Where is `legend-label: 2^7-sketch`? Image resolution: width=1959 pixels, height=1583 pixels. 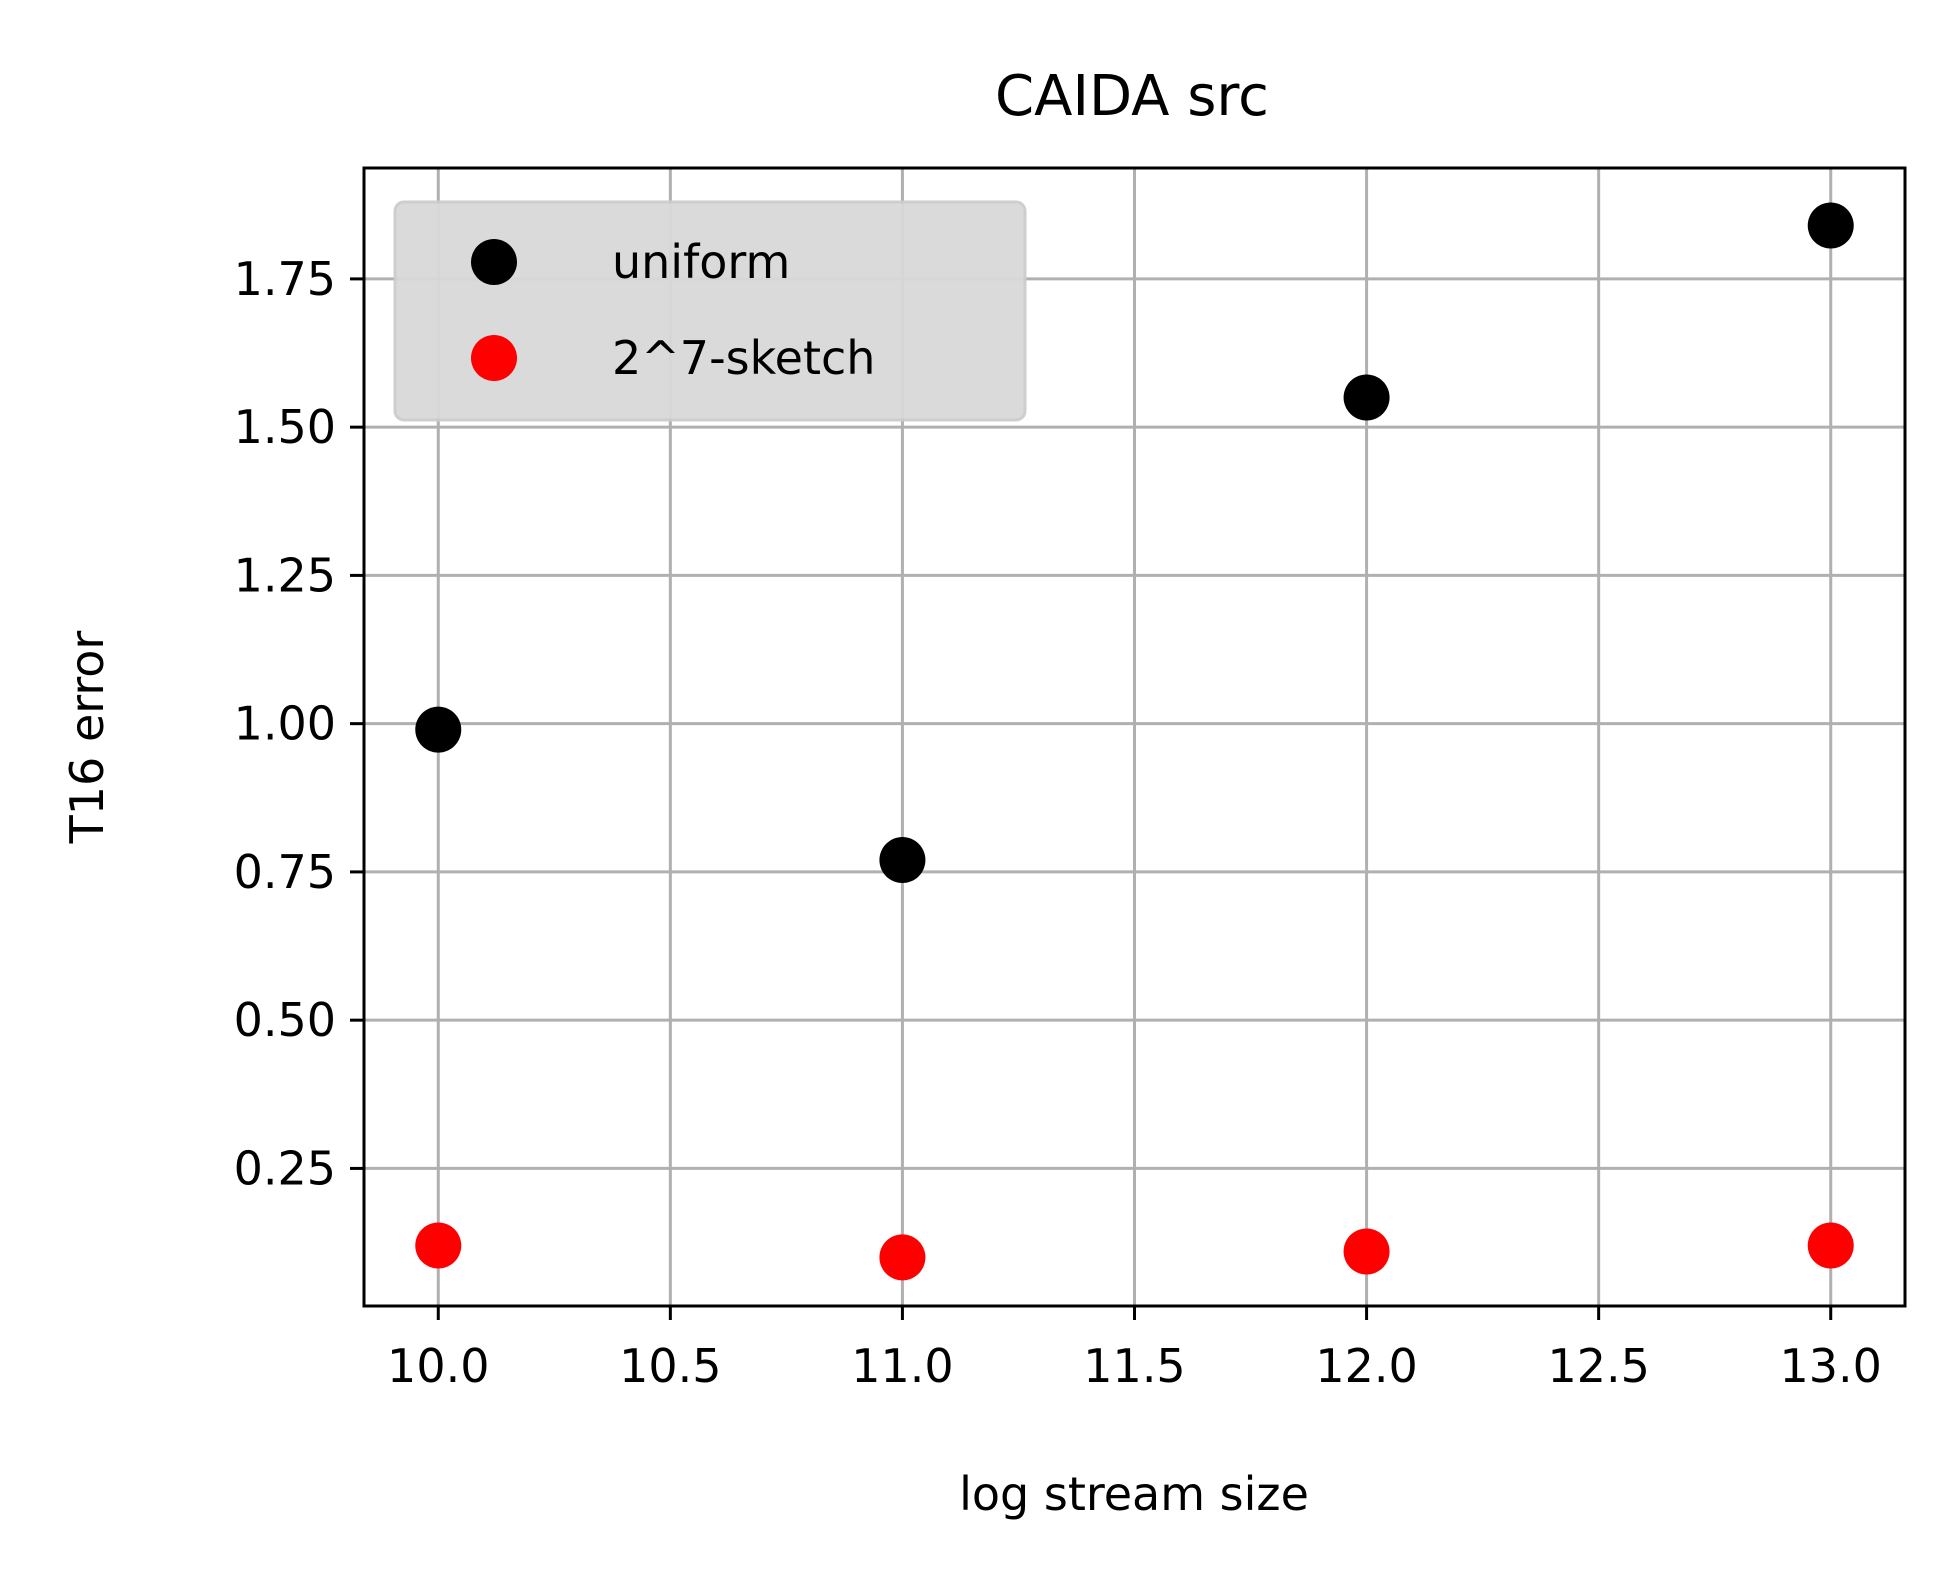 legend-label: 2^7-sketch is located at coordinates (743, 358).